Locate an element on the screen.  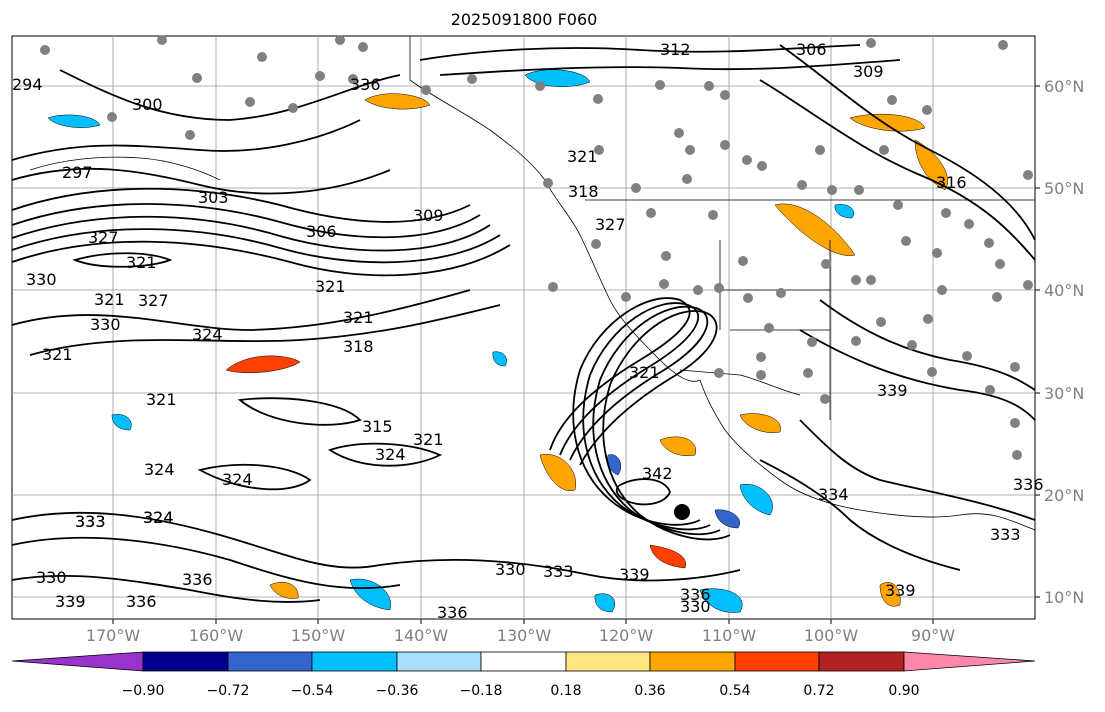
lon-label: 110°W is located at coordinates (729, 635).